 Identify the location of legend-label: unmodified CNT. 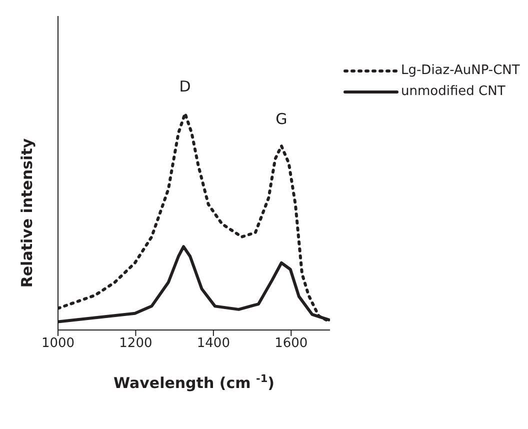
(453, 91).